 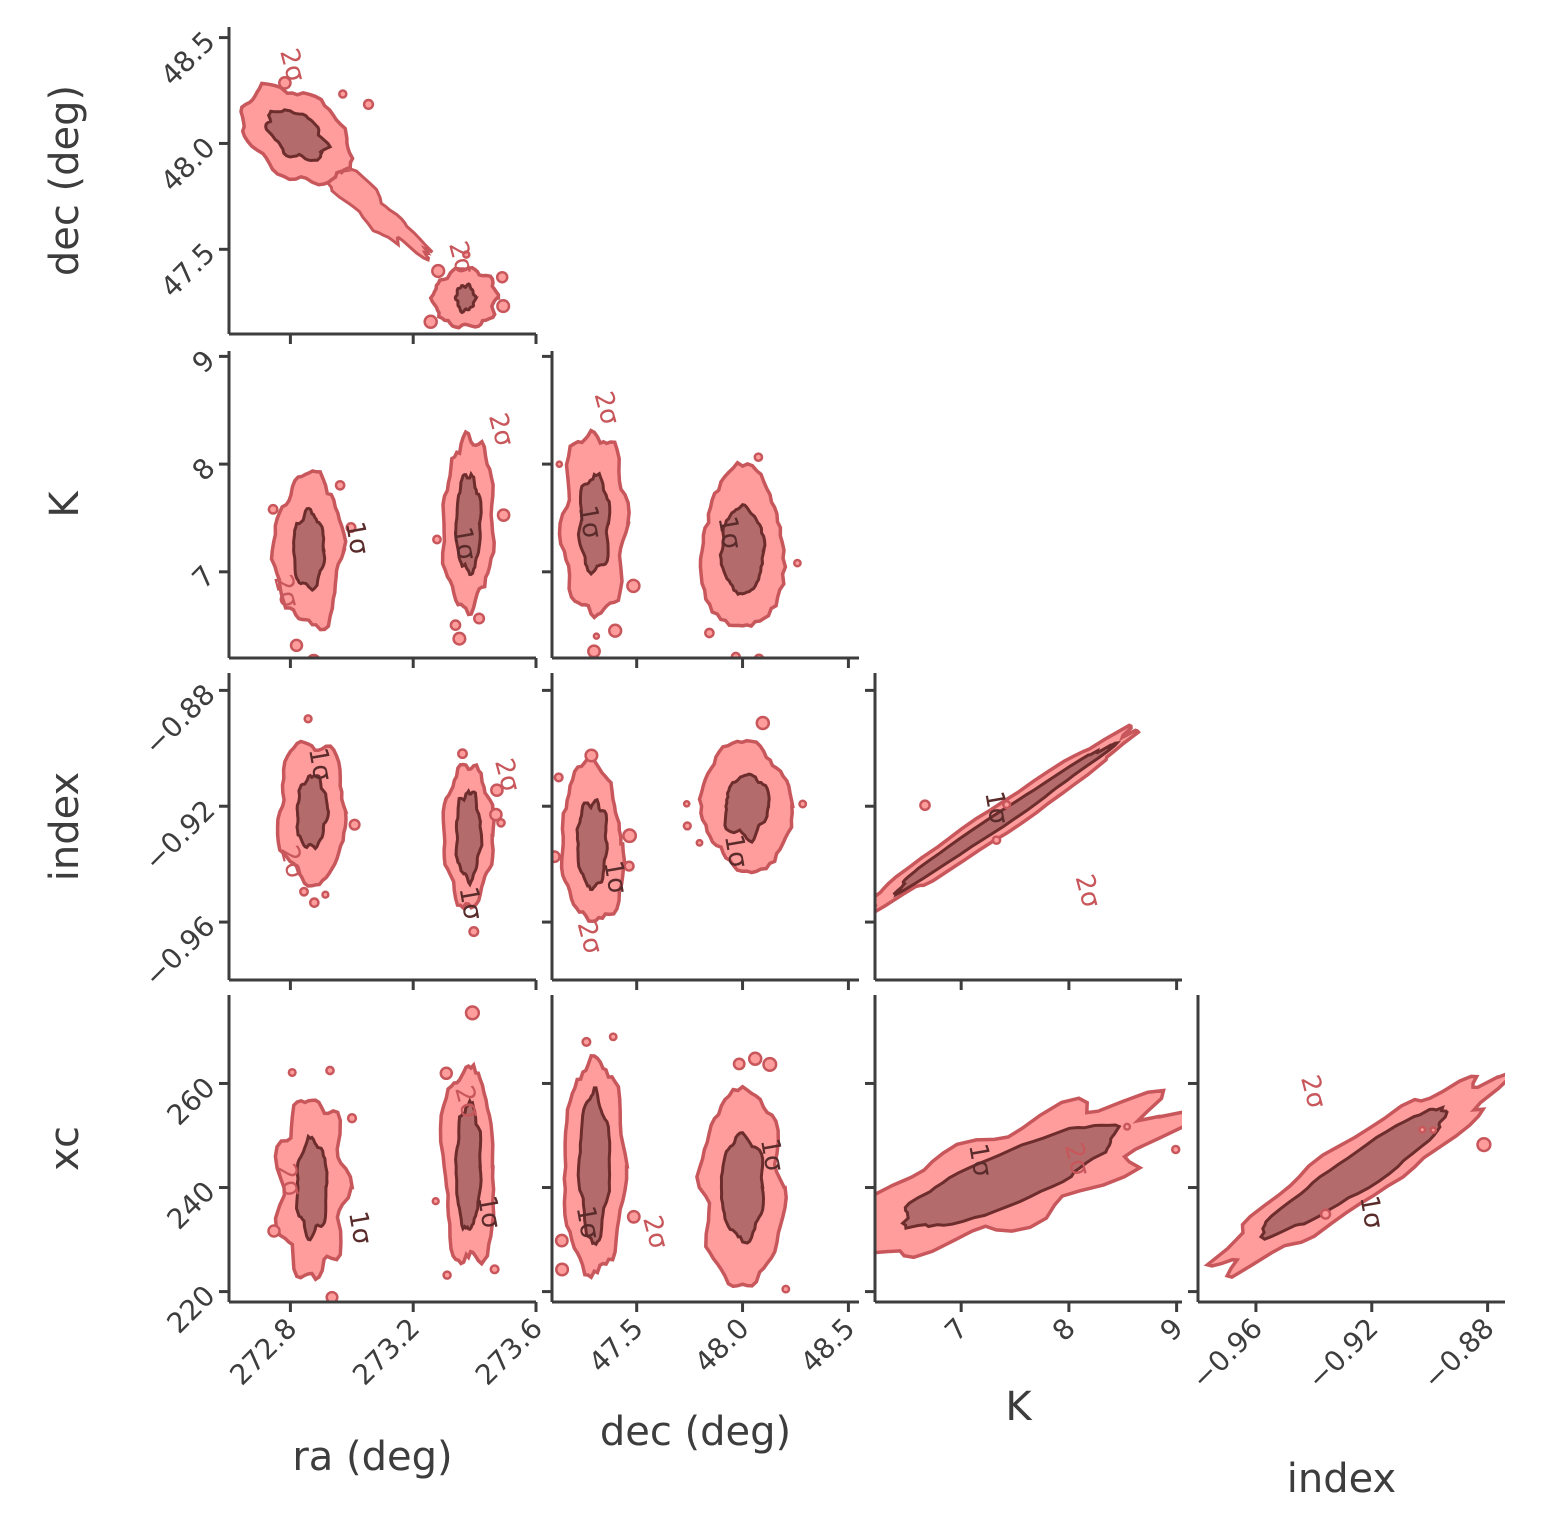 I want to click on x-tick-label: 273.2, so click(x=386, y=1352).